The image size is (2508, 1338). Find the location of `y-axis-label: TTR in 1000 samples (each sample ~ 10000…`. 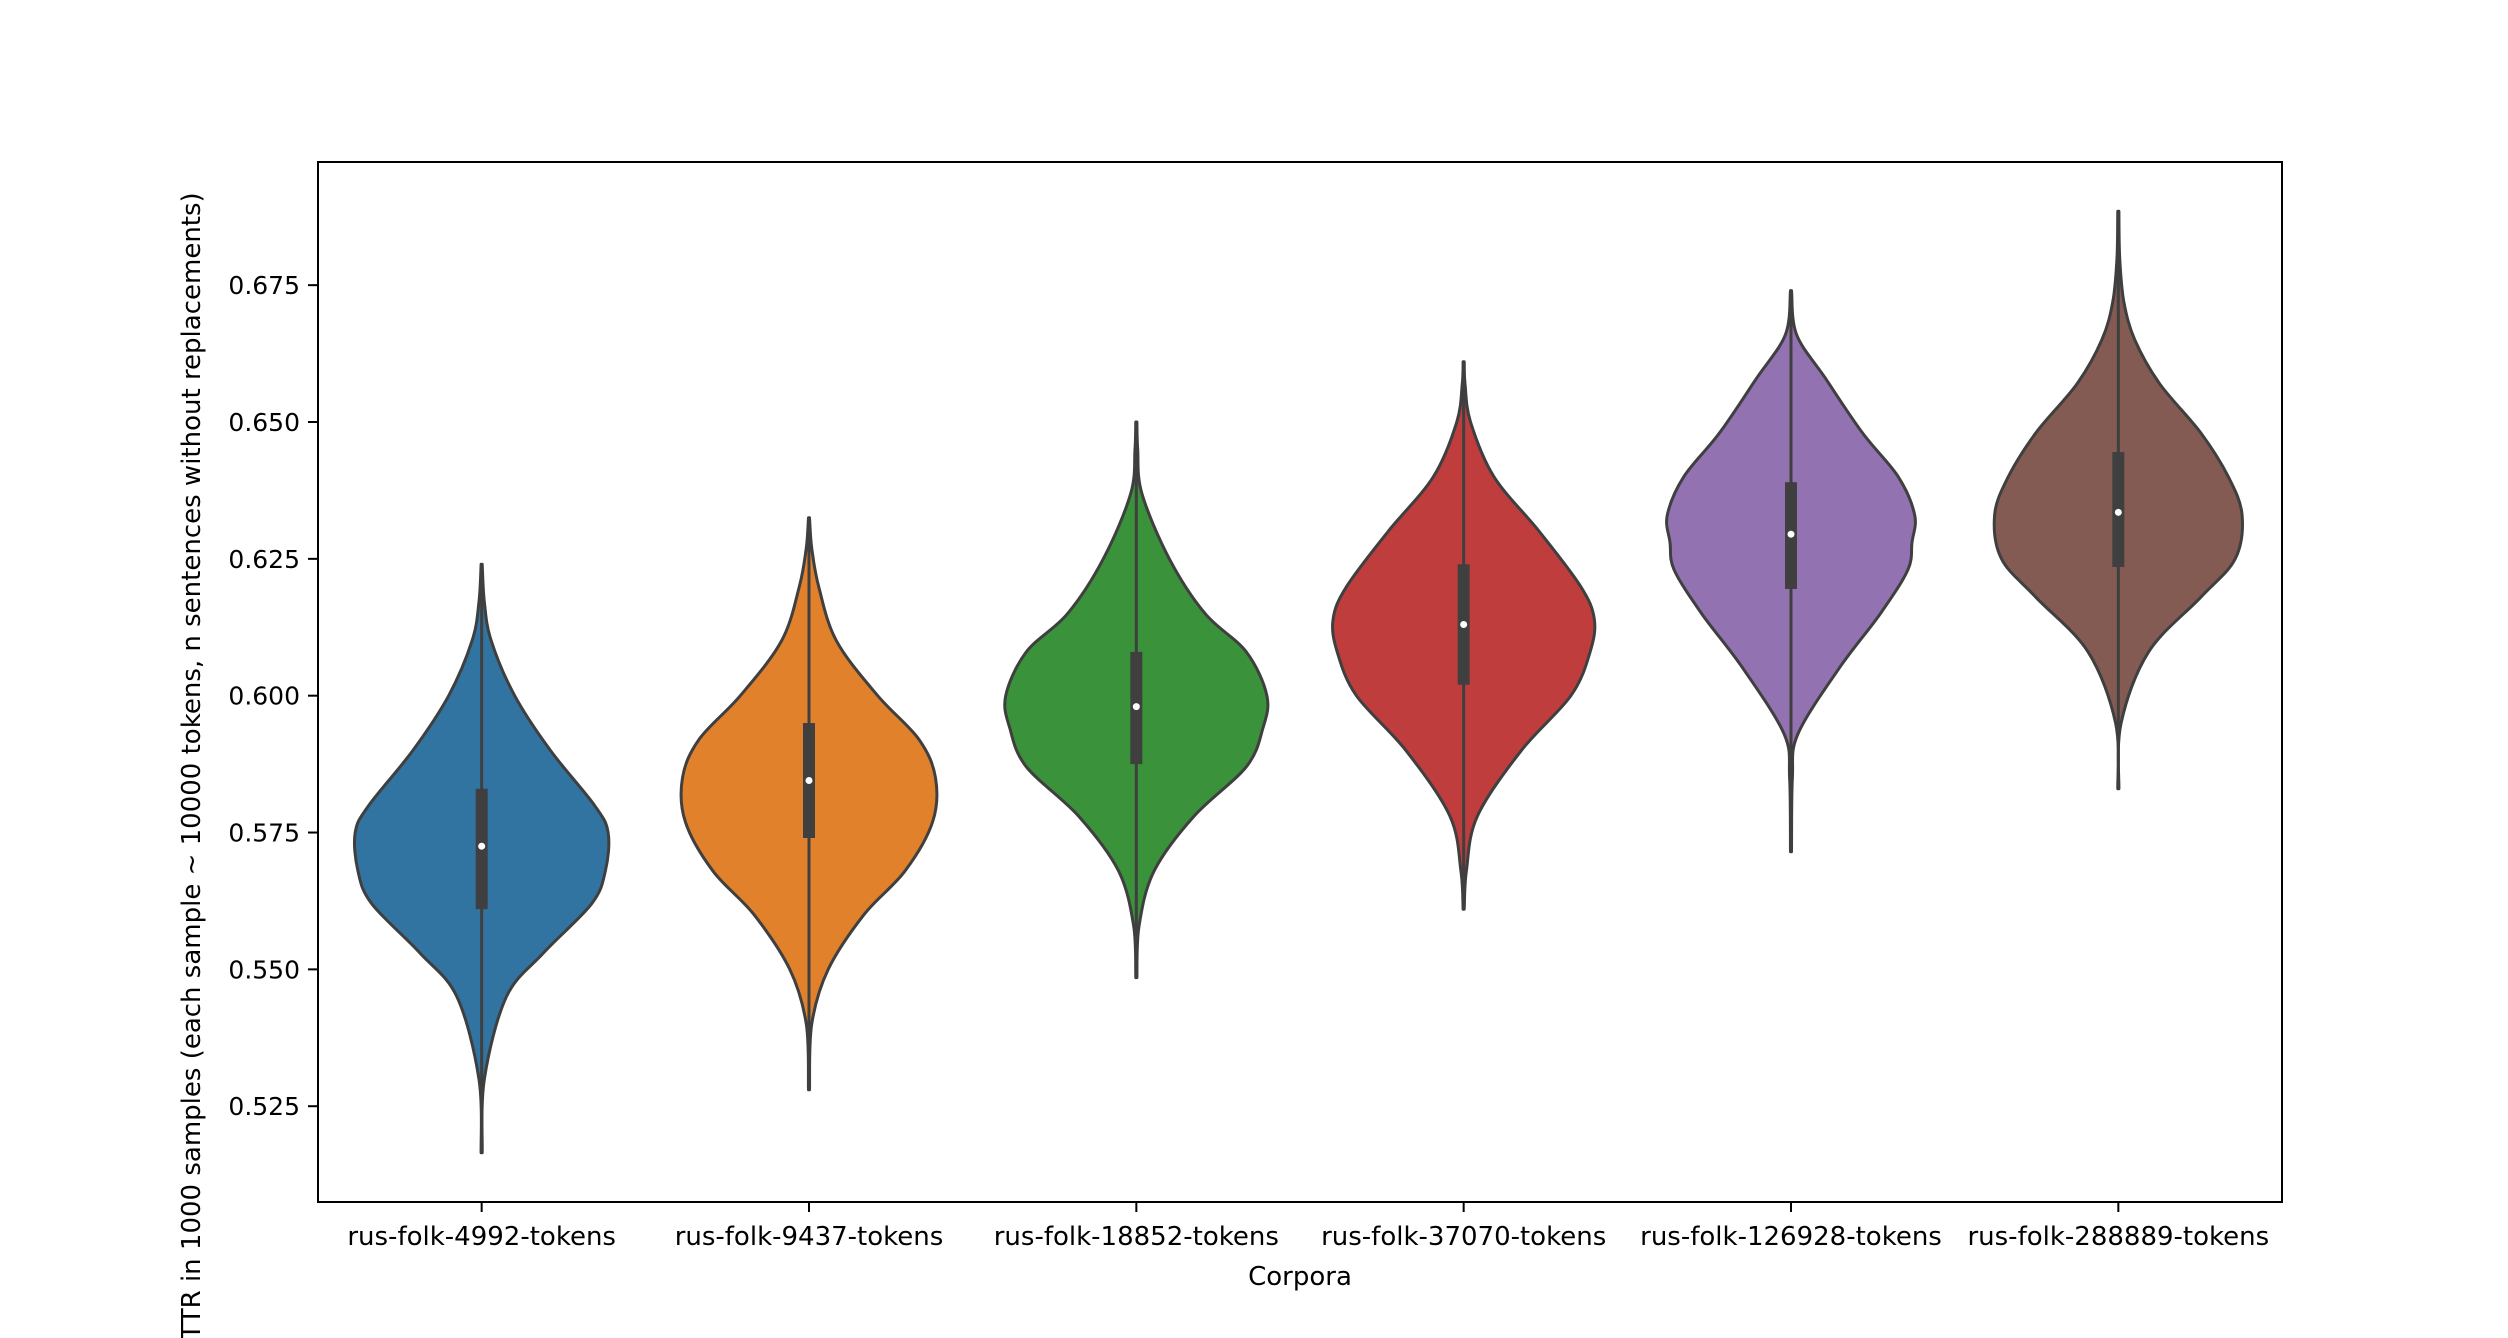

y-axis-label: TTR in 1000 samples (each sample ~ 10000… is located at coordinates (192, 765).